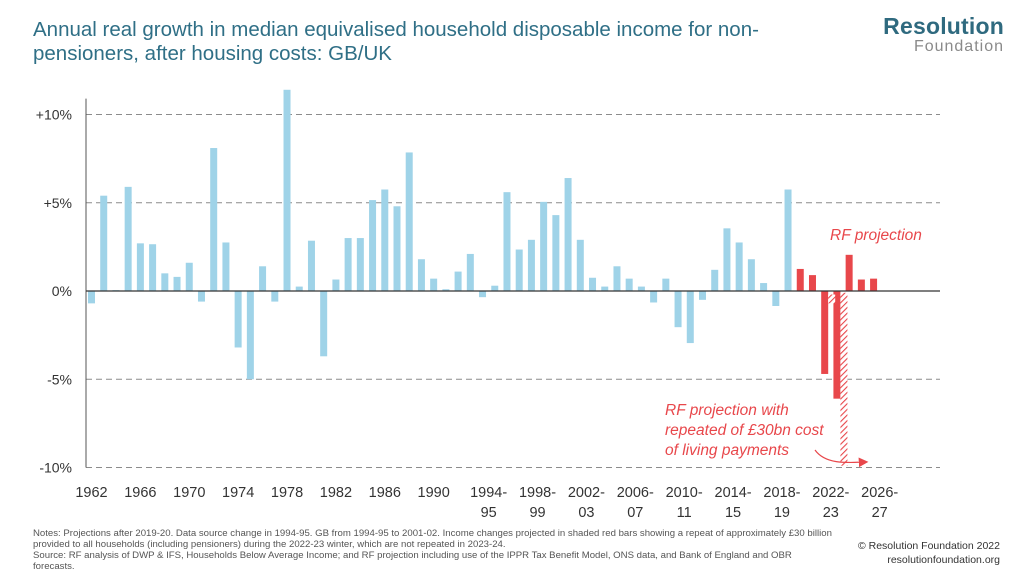  Describe the element at coordinates (831, 513) in the screenshot. I see `x-tick-label-line2: 23` at that location.